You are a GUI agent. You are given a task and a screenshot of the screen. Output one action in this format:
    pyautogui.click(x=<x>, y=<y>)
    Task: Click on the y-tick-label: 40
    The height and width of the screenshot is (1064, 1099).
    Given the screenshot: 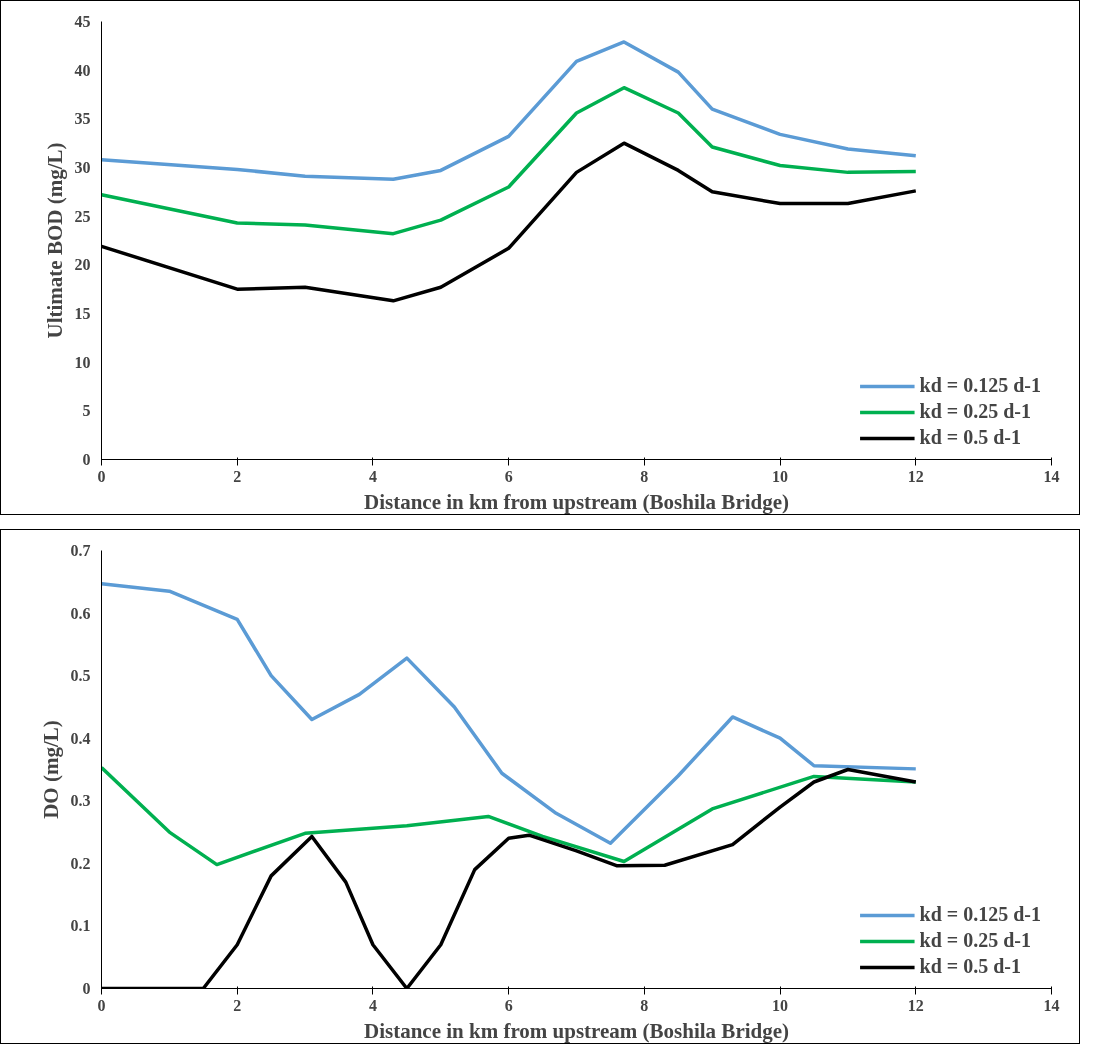 What is the action you would take?
    pyautogui.click(x=82, y=70)
    